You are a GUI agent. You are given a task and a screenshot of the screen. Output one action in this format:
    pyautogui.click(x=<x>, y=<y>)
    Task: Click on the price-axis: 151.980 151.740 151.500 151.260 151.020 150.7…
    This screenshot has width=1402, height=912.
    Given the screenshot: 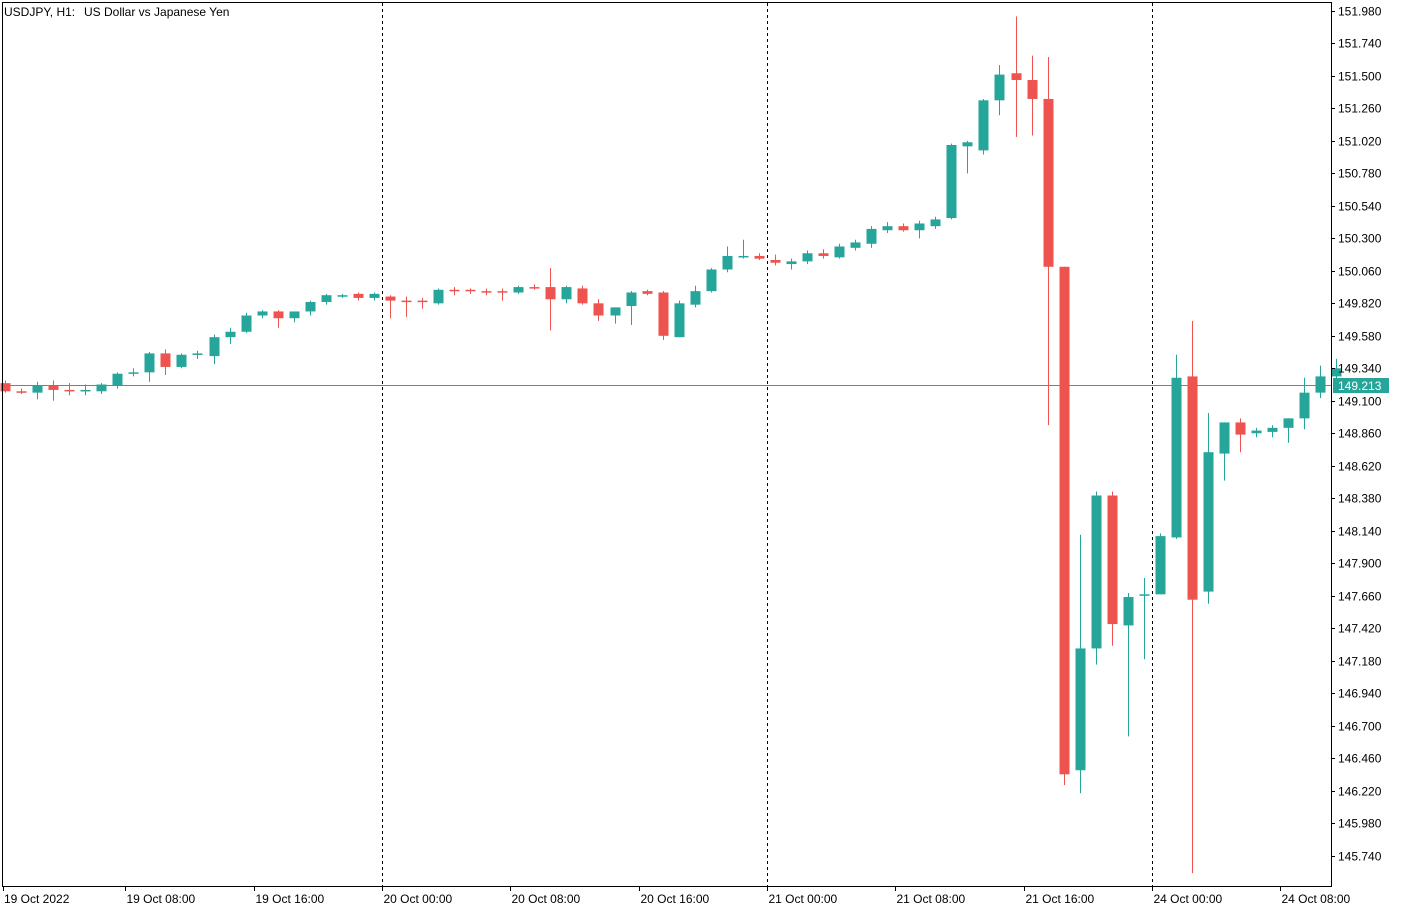 What is the action you would take?
    pyautogui.click(x=1360, y=434)
    